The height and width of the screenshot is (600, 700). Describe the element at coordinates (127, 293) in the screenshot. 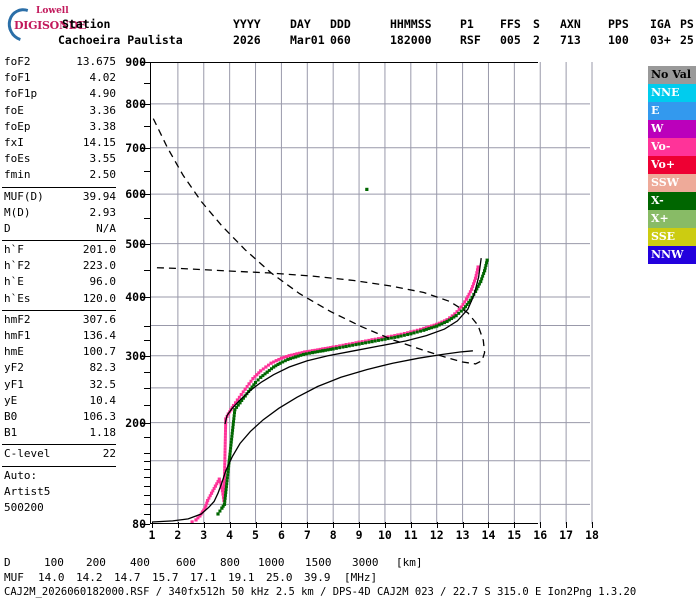

I see `y-axis: 80 200 300 400 500 600 700 800 900` at that location.